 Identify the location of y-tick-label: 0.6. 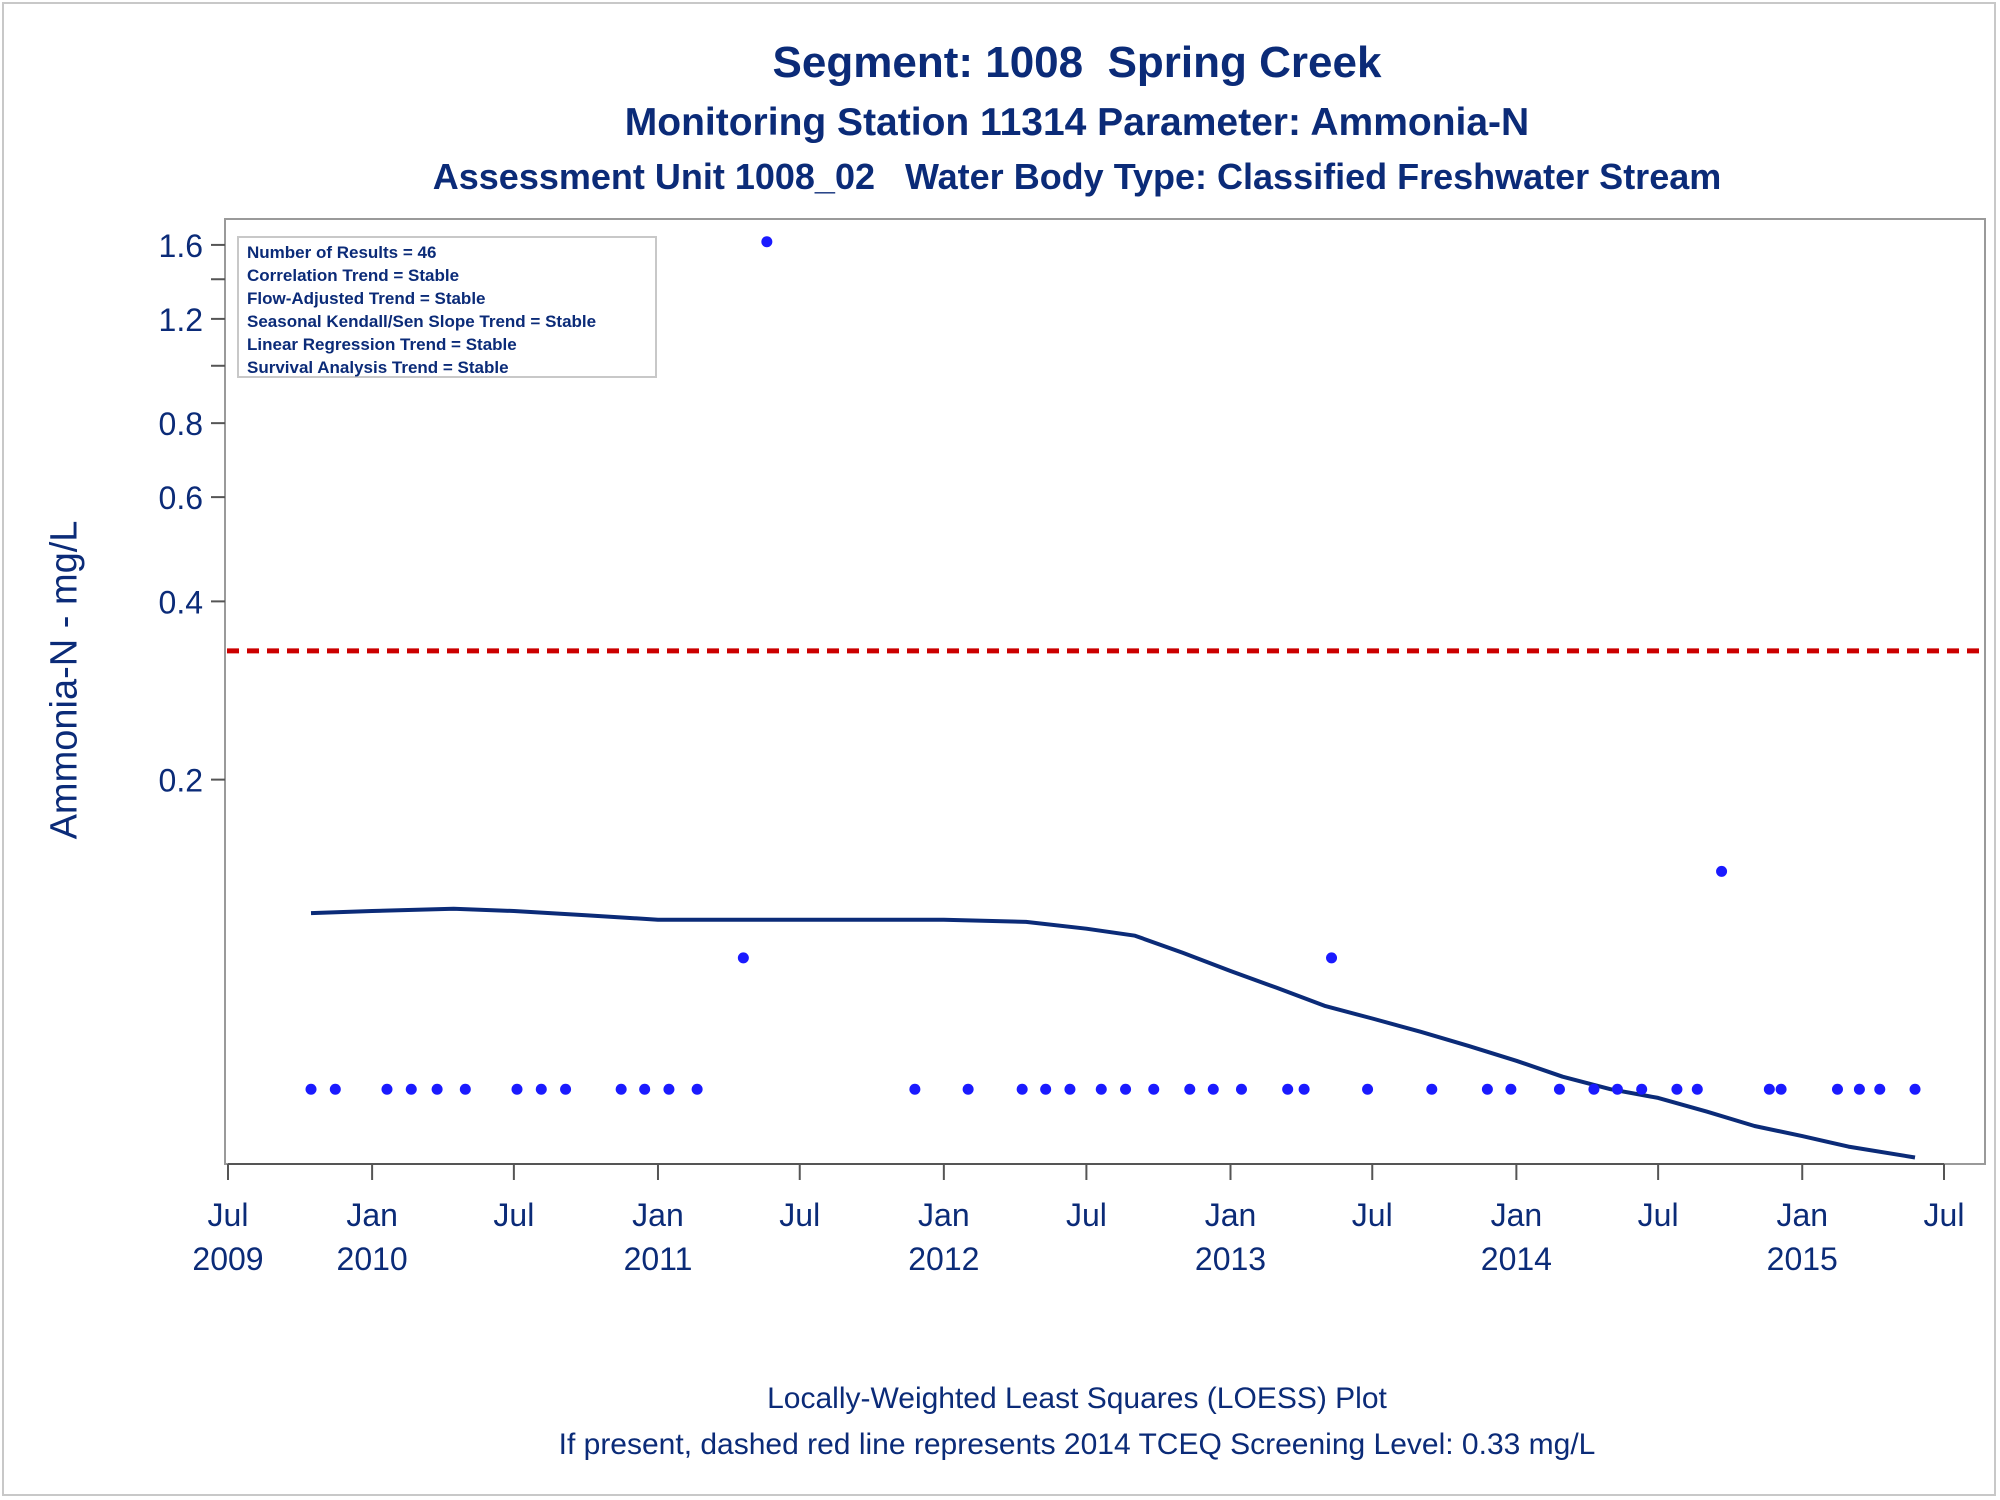
(181, 498).